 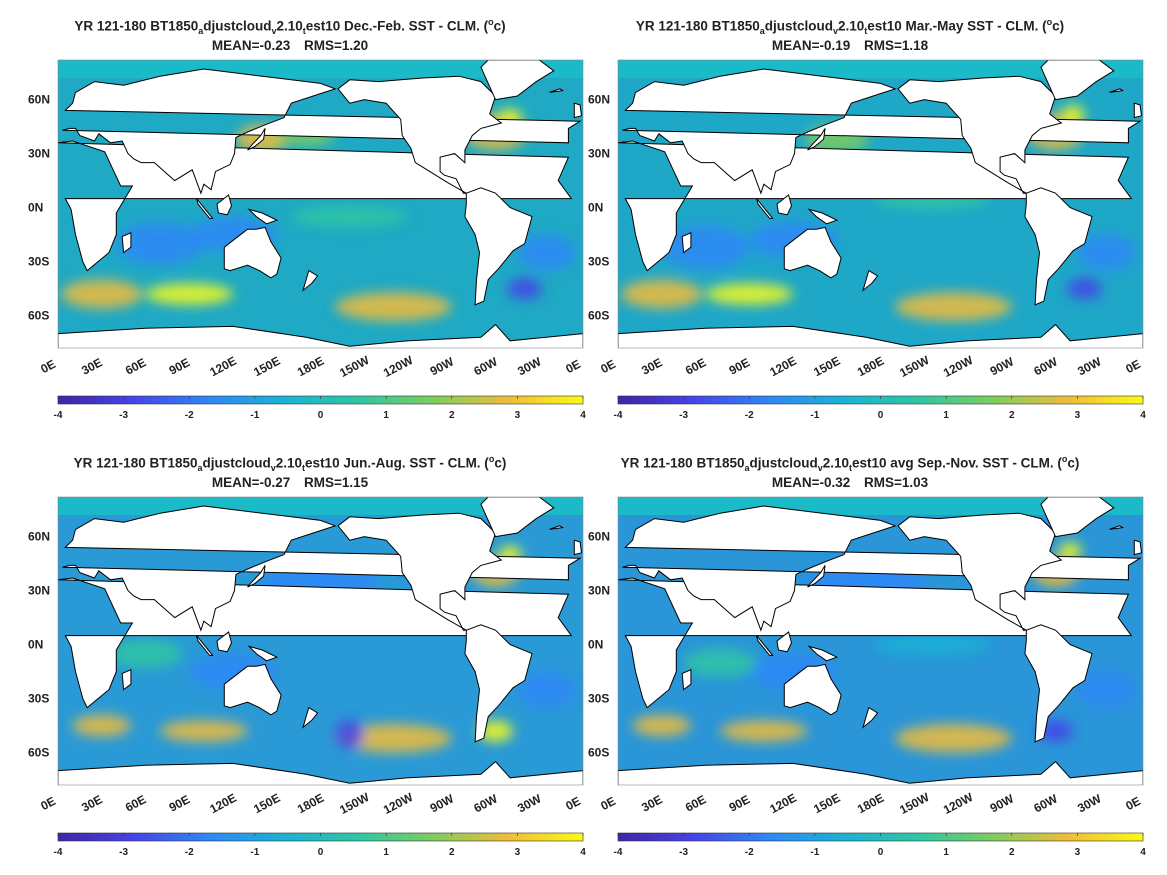 I want to click on lon-tick-label: 60E, so click(x=135, y=366).